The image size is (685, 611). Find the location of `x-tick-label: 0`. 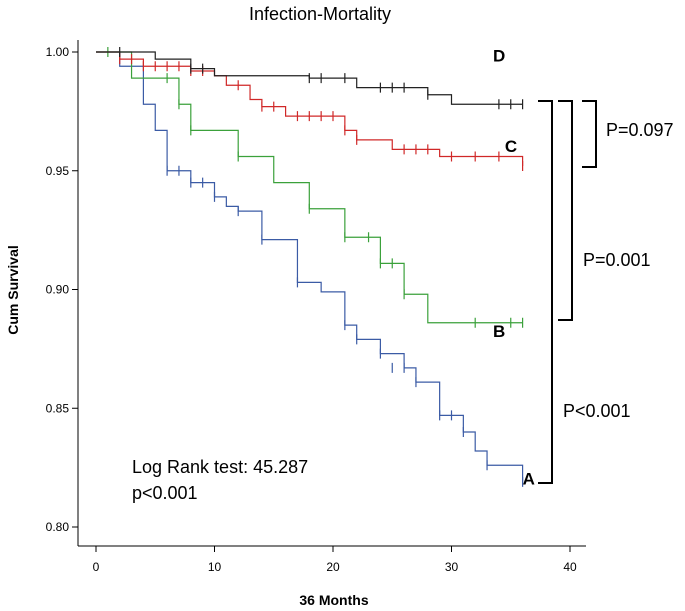

x-tick-label: 0 is located at coordinates (96, 567).